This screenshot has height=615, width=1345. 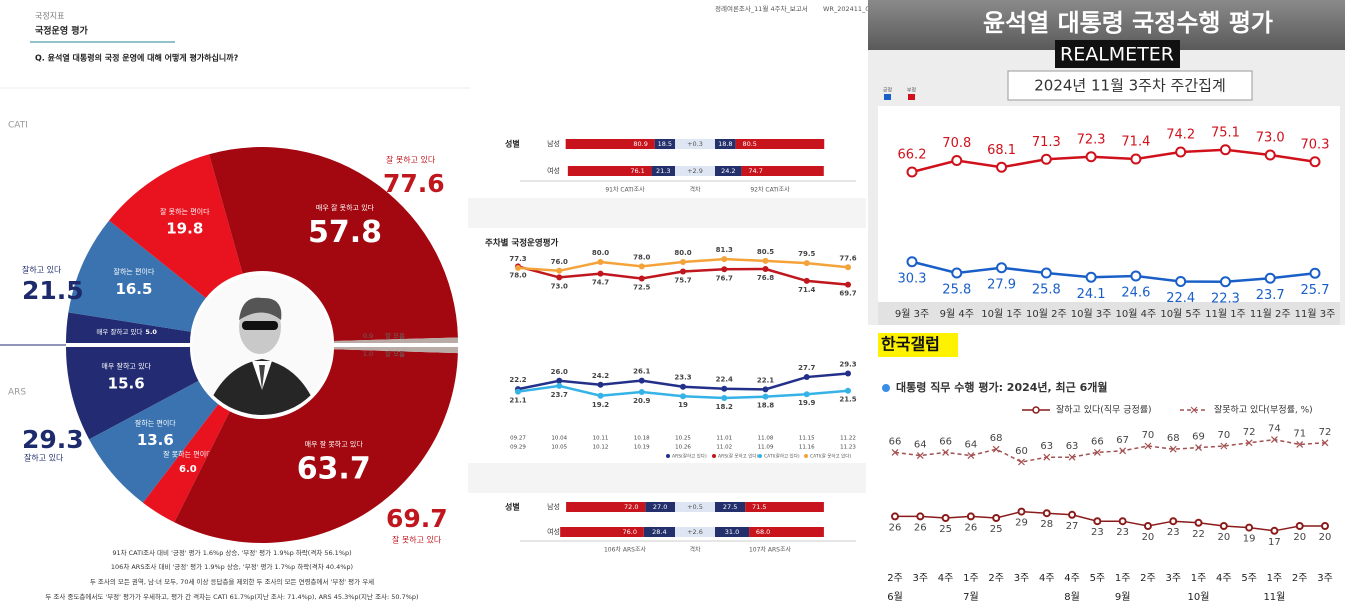 I want to click on chart-title: 대통령 직무 수행 평가: 2024년, 최근 6개월, so click(x=1002, y=387).